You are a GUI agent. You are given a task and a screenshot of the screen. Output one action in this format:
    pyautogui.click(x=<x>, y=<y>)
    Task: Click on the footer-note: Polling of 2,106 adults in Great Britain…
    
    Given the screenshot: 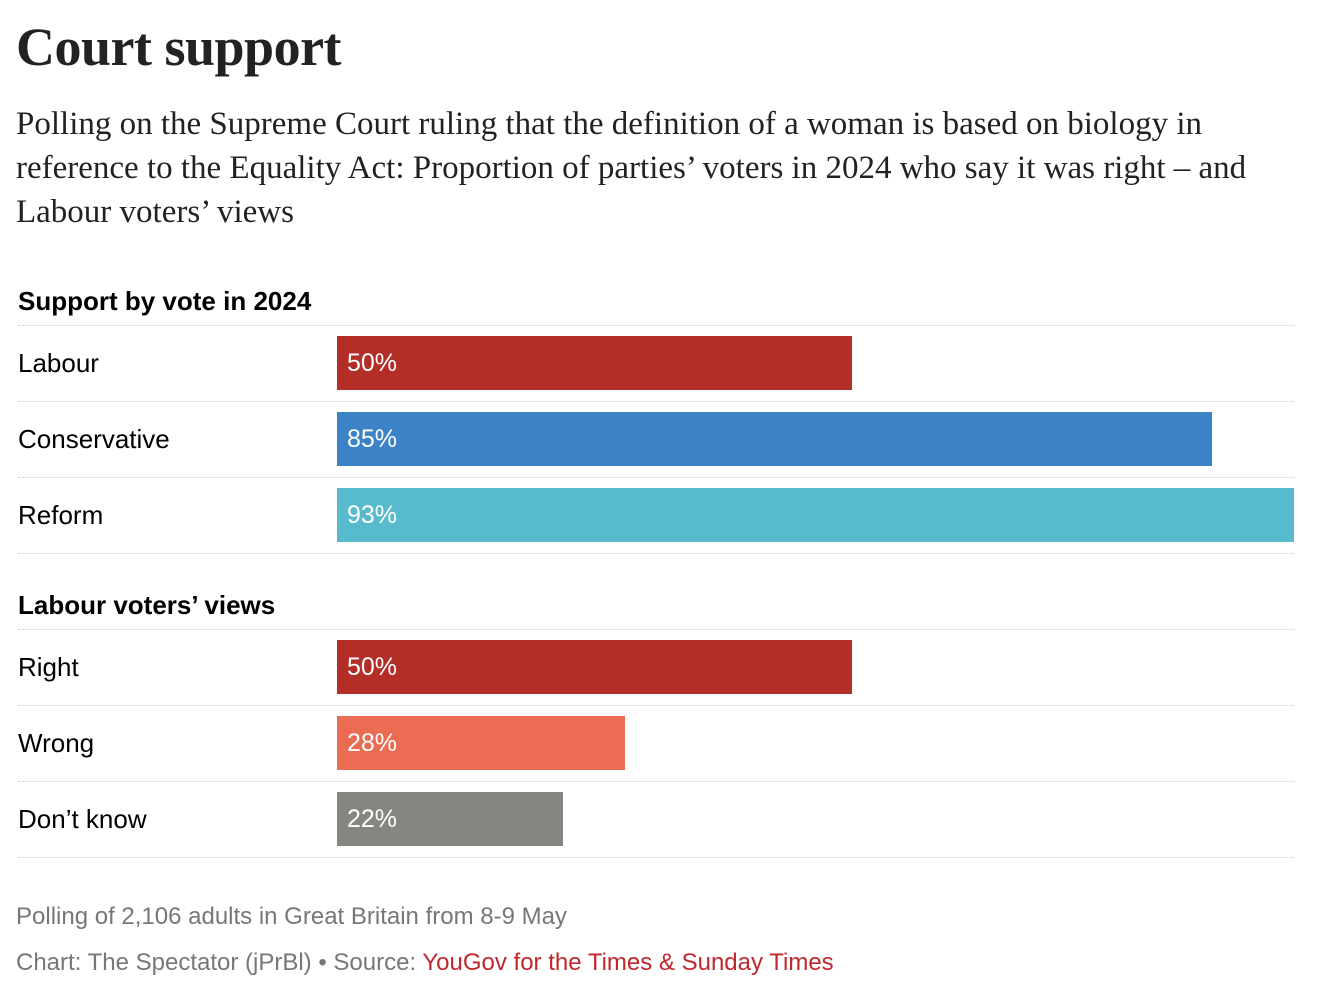 What is the action you would take?
    pyautogui.click(x=291, y=916)
    